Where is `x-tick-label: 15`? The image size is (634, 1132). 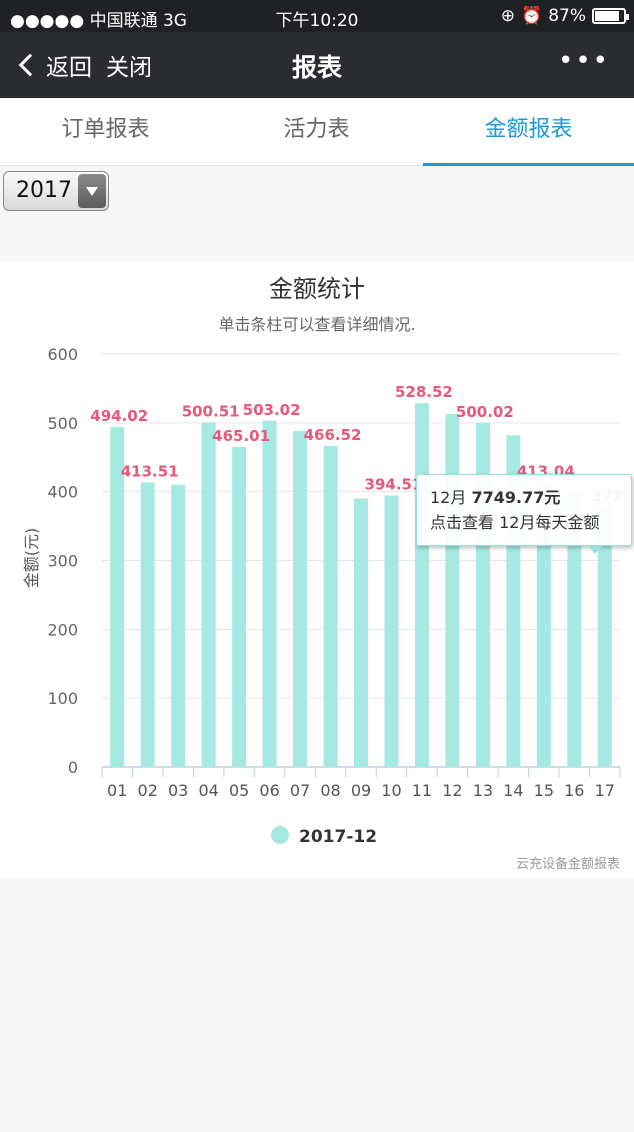 x-tick-label: 15 is located at coordinates (544, 790).